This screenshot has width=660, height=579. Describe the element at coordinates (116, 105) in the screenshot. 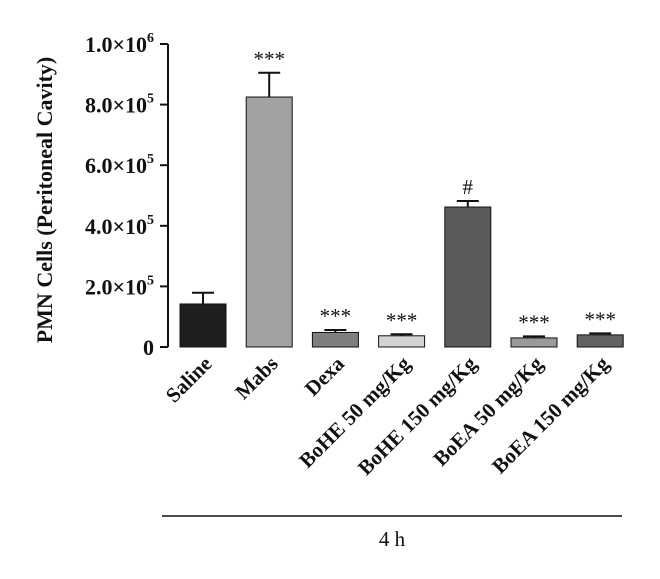

I see `y-tick-mantissa: 8.0×10` at that location.